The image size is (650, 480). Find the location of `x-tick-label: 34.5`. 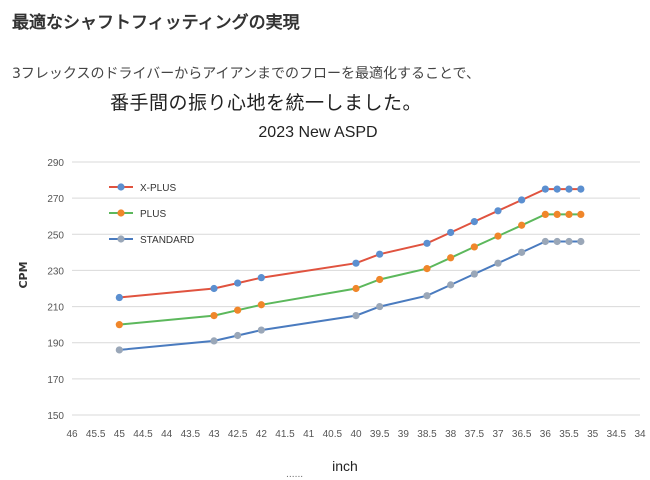

x-tick-label: 34.5 is located at coordinates (617, 434).